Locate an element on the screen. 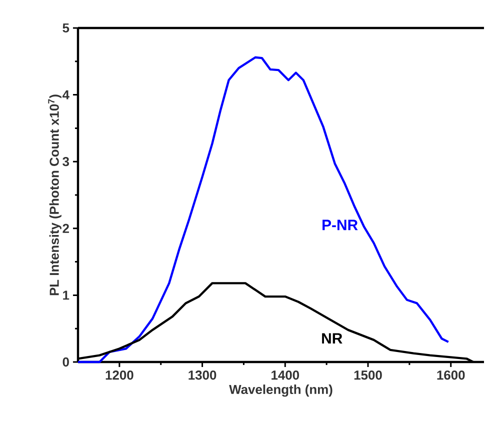  x-tick-label: 1200 is located at coordinates (120, 375).